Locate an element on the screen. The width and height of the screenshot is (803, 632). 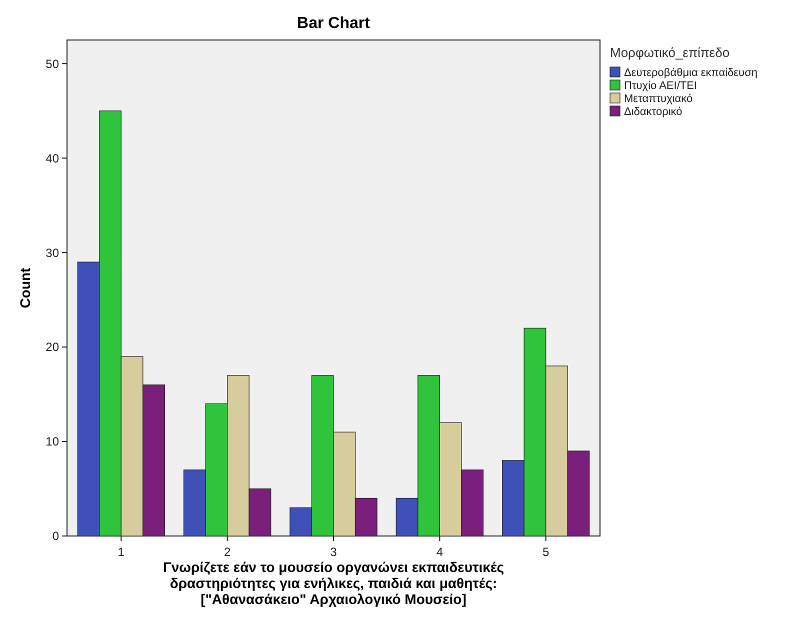
x-axis-title: Γνωρίζετε εάν το μουσείο οργανώνει εκπαιδευτικές δραστηριότητες για ενήλικες, παιδιά και μαθητές: ["Αθανασάκειο" Αρχαιολογικό Μουσείο] is located at coordinates (333, 583).